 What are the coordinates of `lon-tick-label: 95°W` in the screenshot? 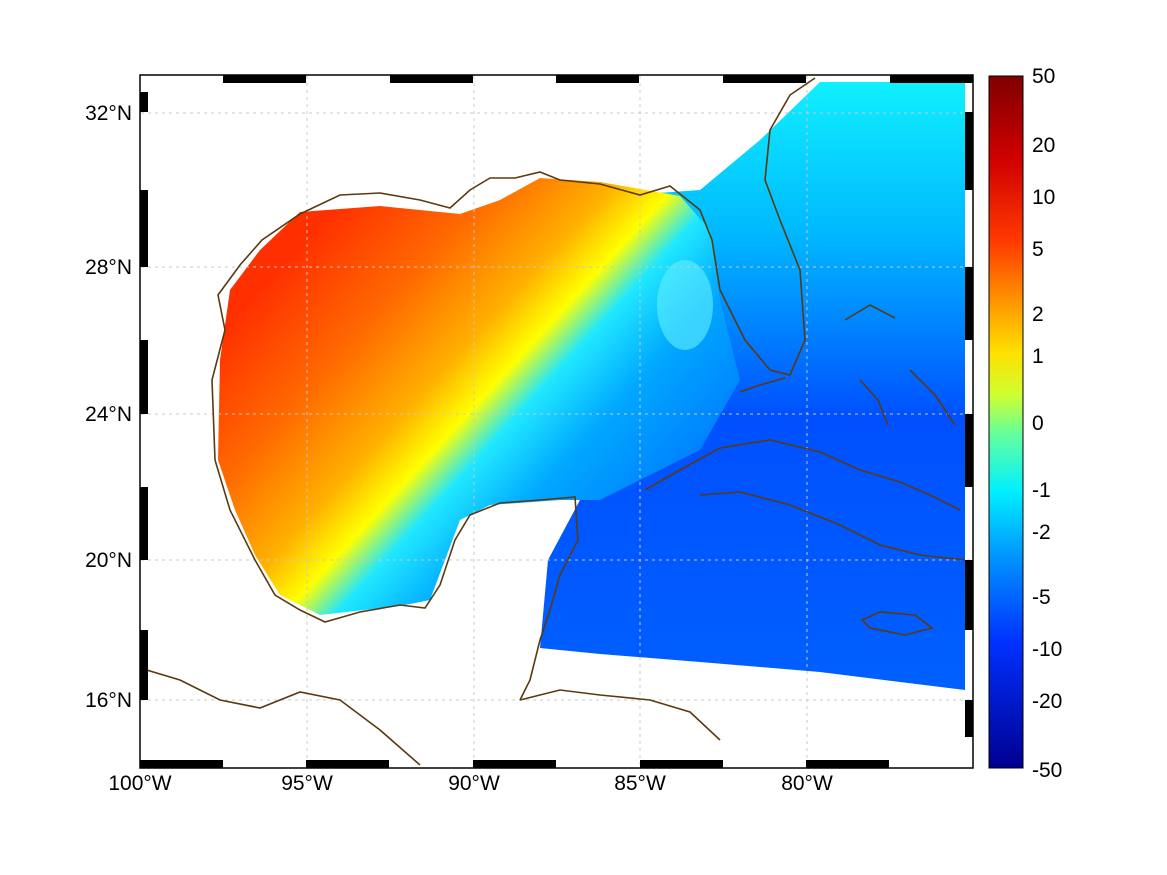 It's located at (307, 783).